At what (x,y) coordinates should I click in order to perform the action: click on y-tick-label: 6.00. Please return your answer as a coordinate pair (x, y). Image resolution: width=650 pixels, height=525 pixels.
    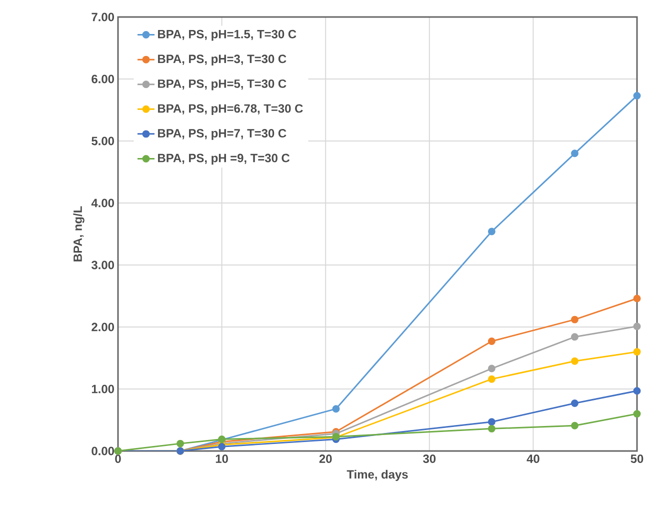
    Looking at the image, I should click on (103, 79).